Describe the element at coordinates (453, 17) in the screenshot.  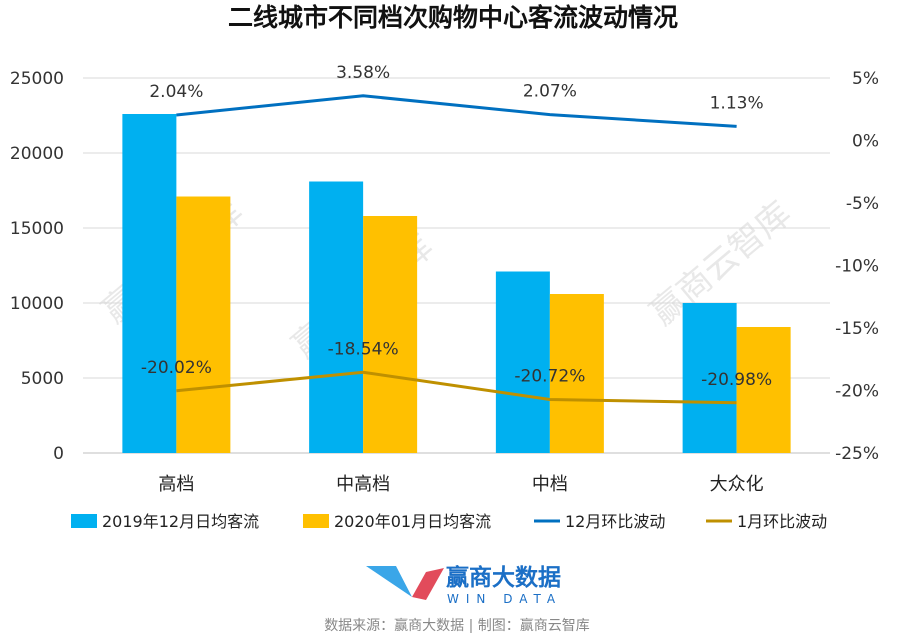
I see `chart-title: 二线城市不同档次购物中心客流波动情况` at that location.